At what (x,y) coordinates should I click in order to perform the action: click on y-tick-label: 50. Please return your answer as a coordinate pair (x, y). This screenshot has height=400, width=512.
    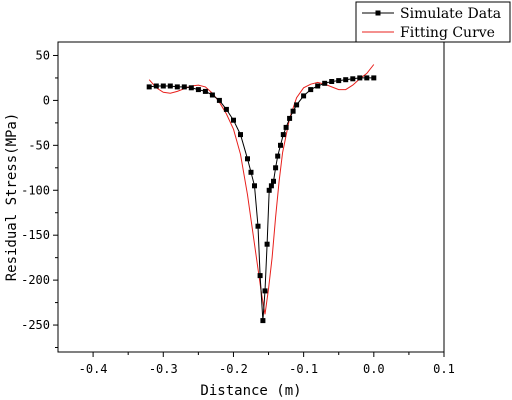
    Looking at the image, I should click on (43, 55).